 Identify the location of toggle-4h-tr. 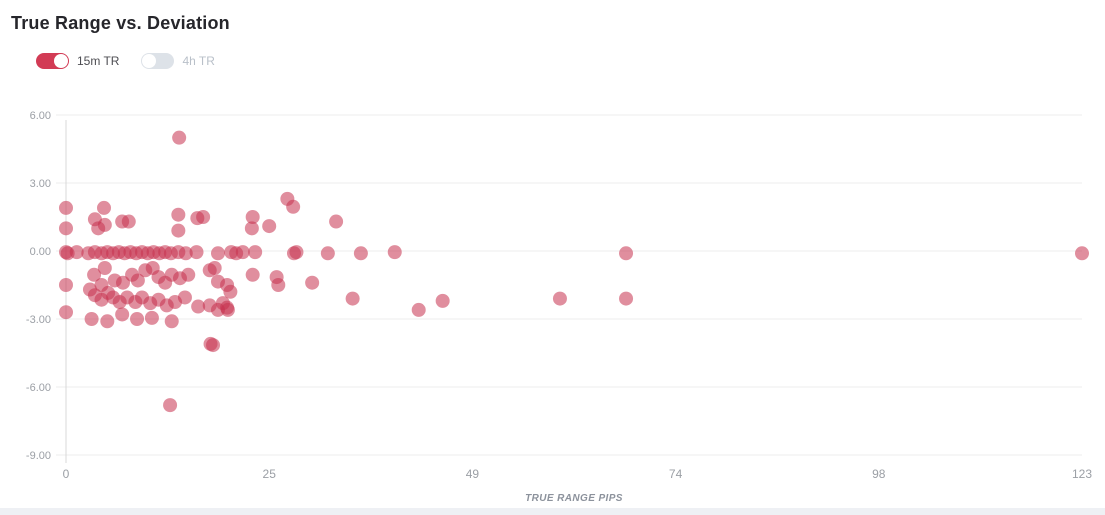
(158, 61).